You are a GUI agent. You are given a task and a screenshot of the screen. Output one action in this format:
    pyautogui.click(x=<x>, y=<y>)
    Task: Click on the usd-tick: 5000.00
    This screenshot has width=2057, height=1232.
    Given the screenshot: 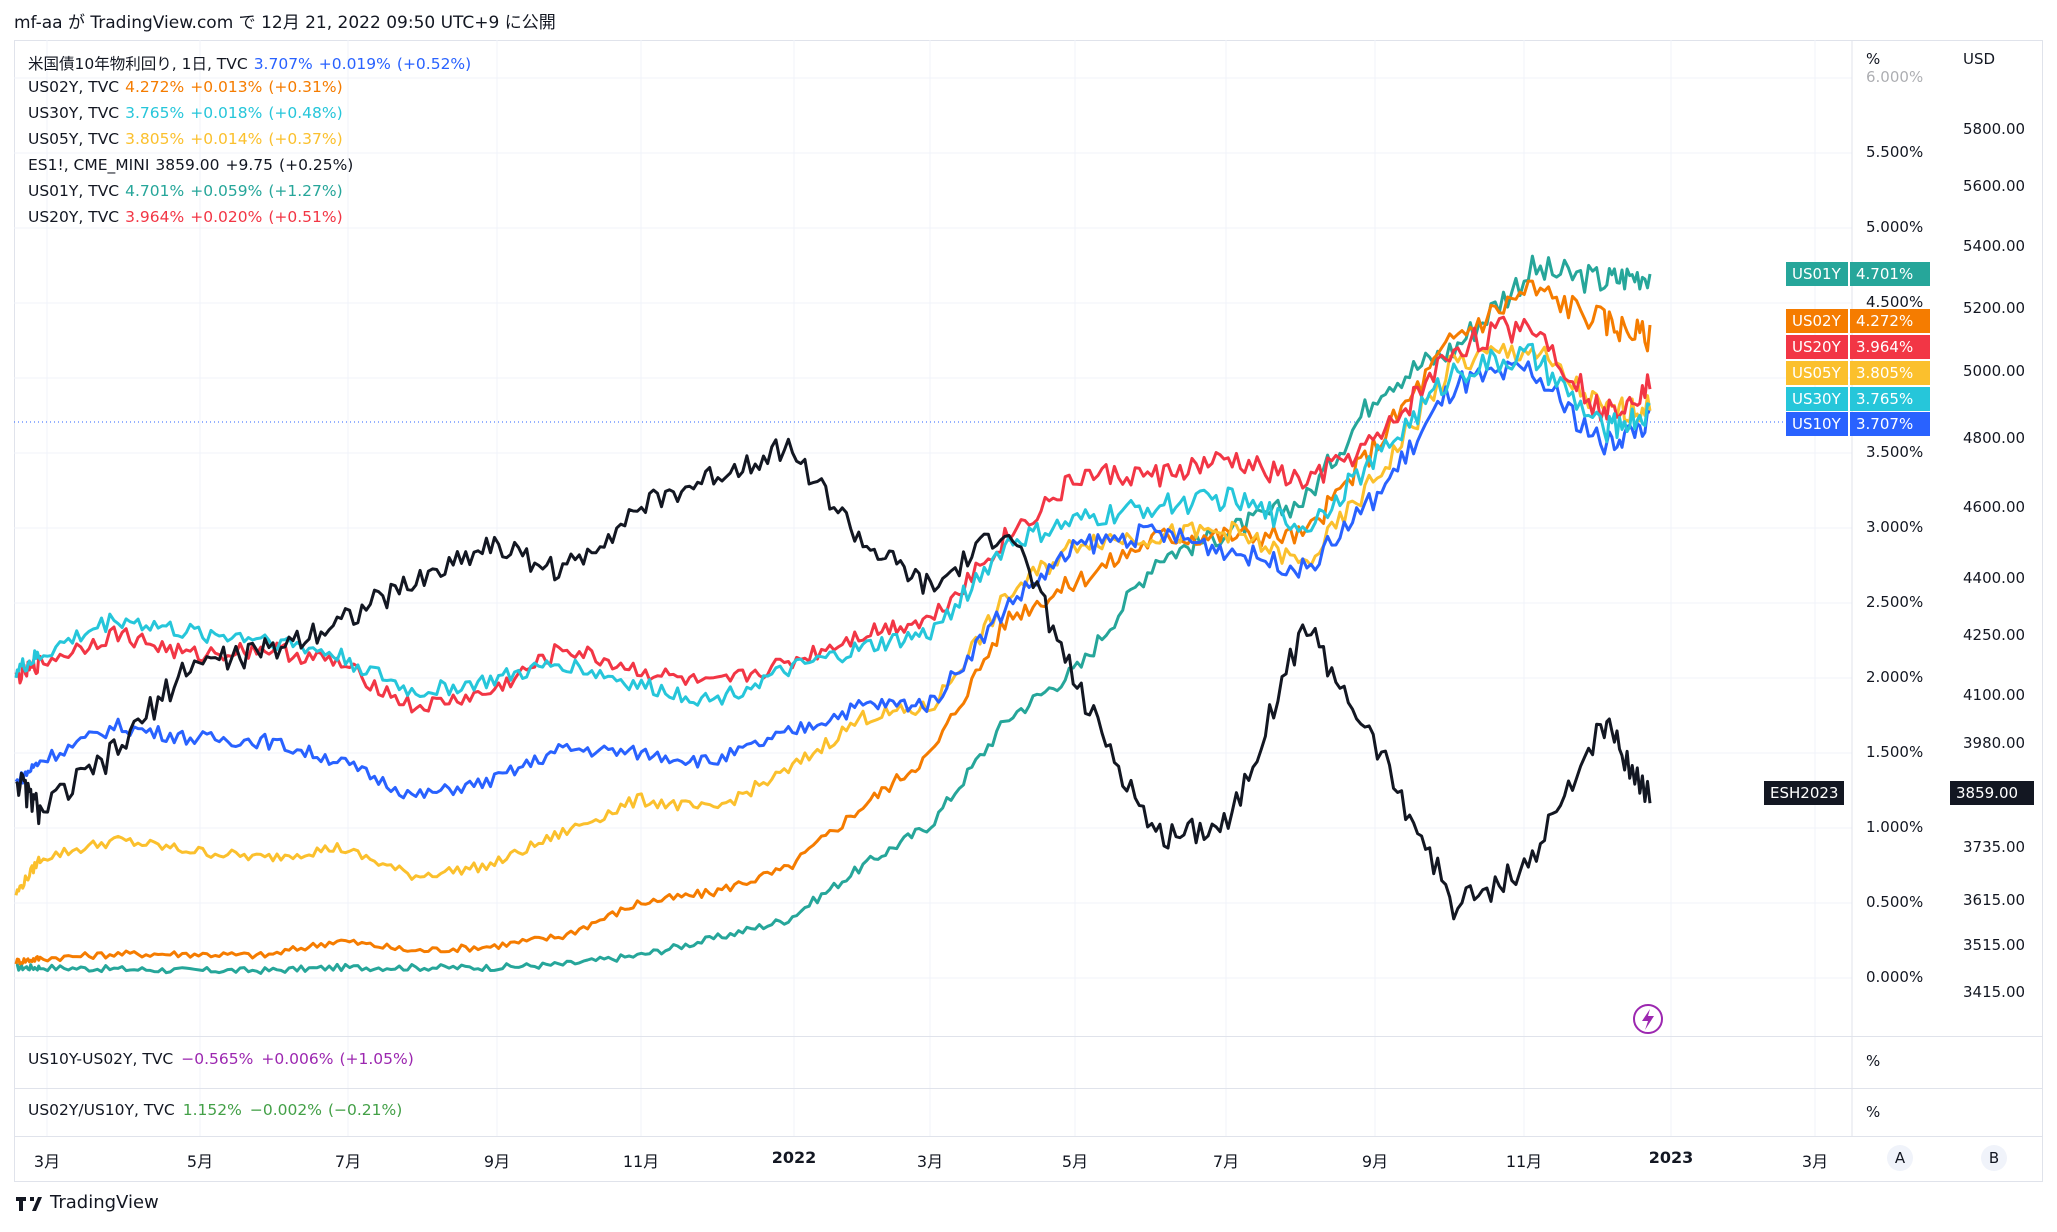 What is the action you would take?
    pyautogui.click(x=1994, y=371)
    